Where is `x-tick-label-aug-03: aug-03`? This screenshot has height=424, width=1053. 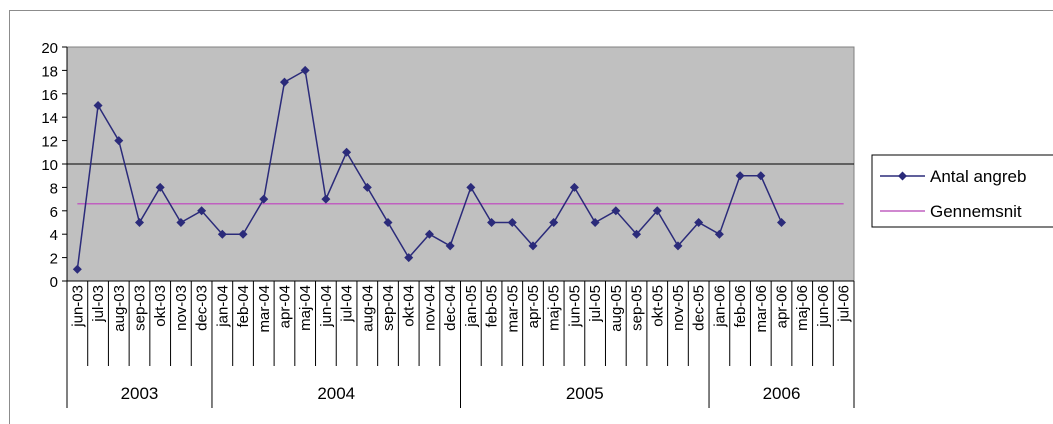
x-tick-label-aug-03: aug-03 is located at coordinates (119, 308).